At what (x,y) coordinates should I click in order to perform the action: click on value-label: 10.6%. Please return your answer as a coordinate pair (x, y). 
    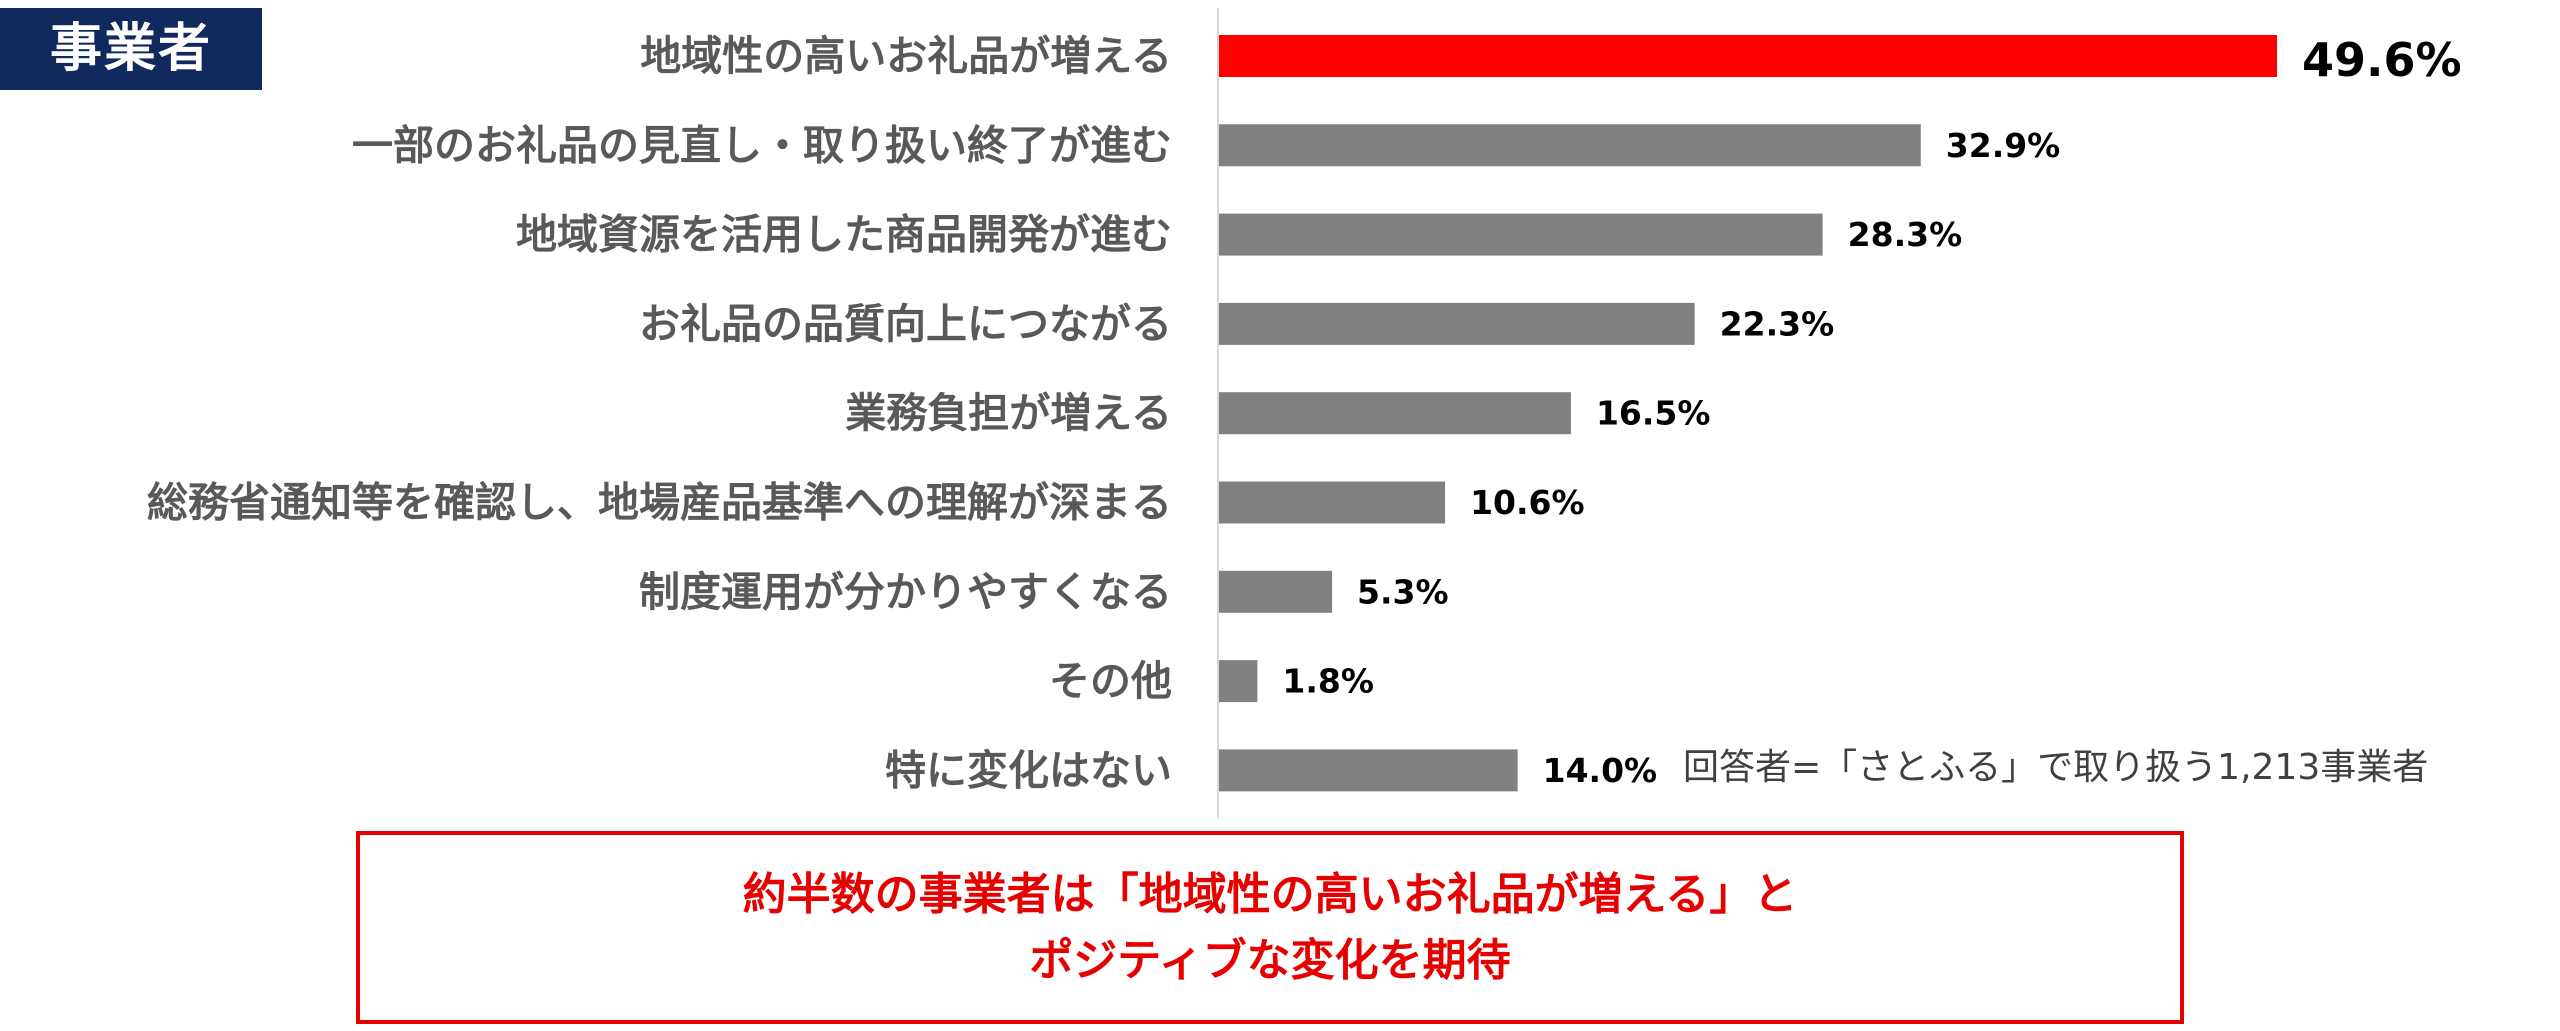
    Looking at the image, I should click on (1527, 502).